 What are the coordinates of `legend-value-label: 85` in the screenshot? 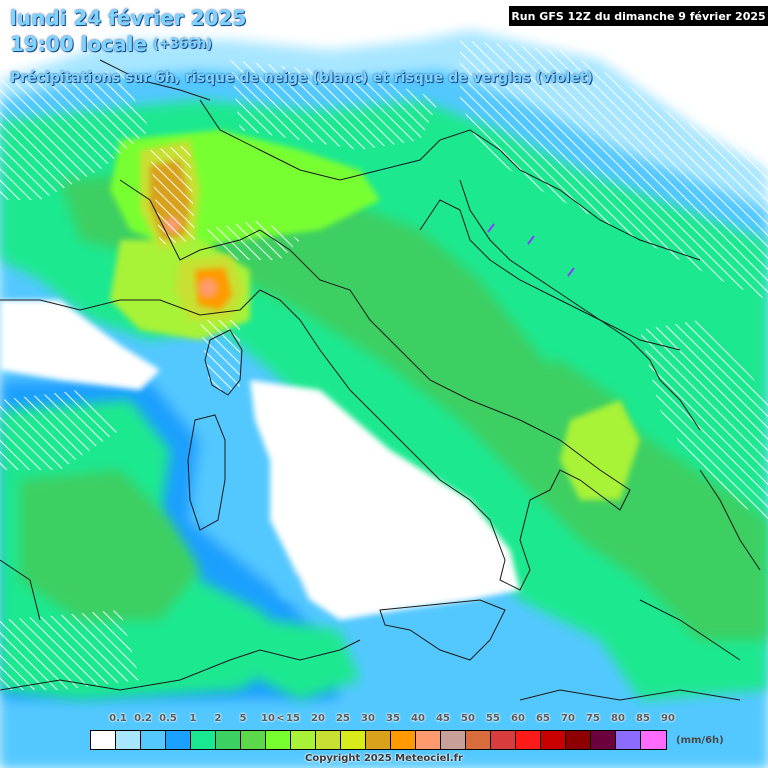 It's located at (643, 718).